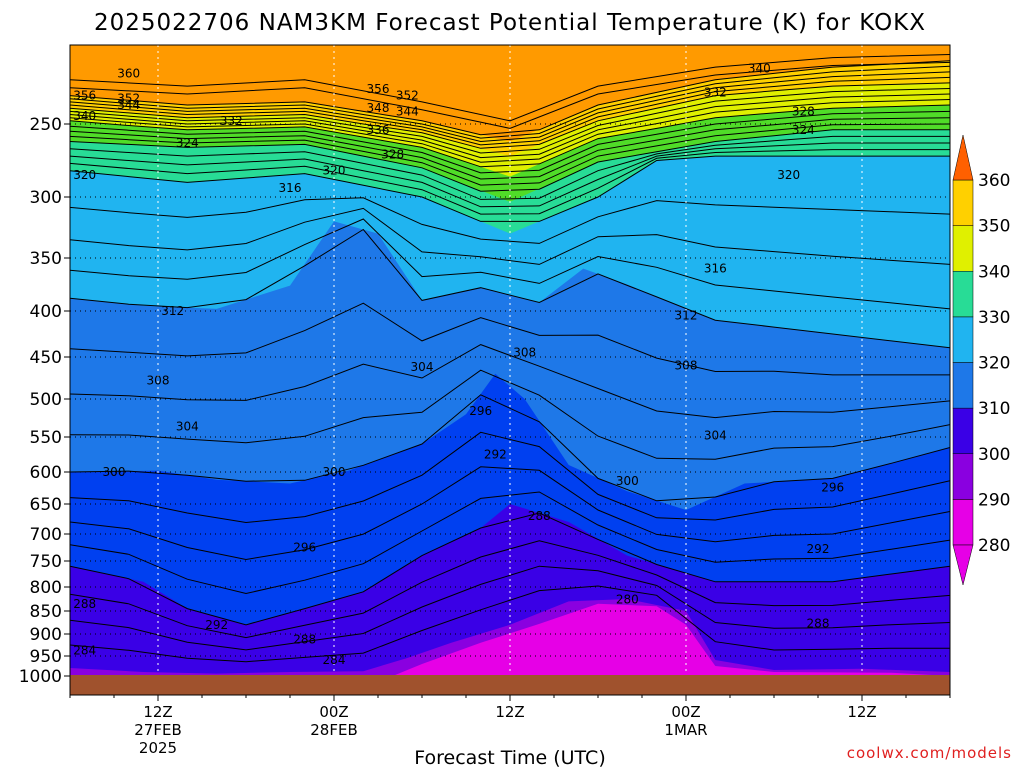 Image resolution: width=1024 pixels, height=768 pixels. I want to click on contour-label: 316, so click(715, 269).